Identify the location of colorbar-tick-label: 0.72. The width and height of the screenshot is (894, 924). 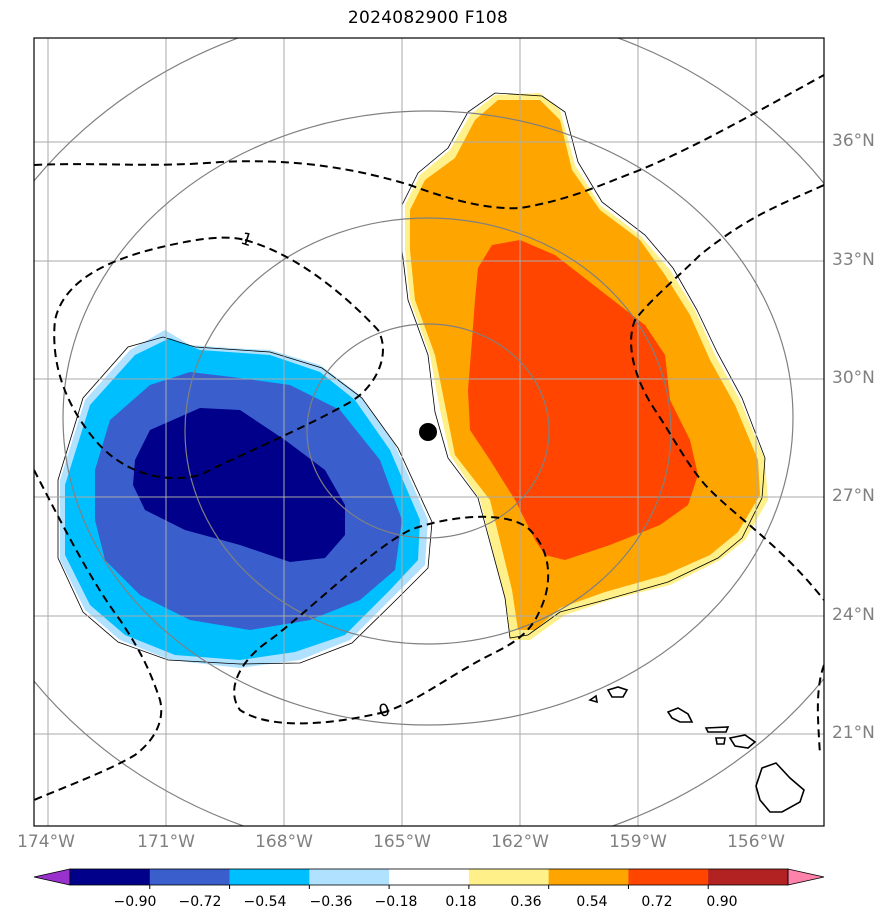
(657, 902).